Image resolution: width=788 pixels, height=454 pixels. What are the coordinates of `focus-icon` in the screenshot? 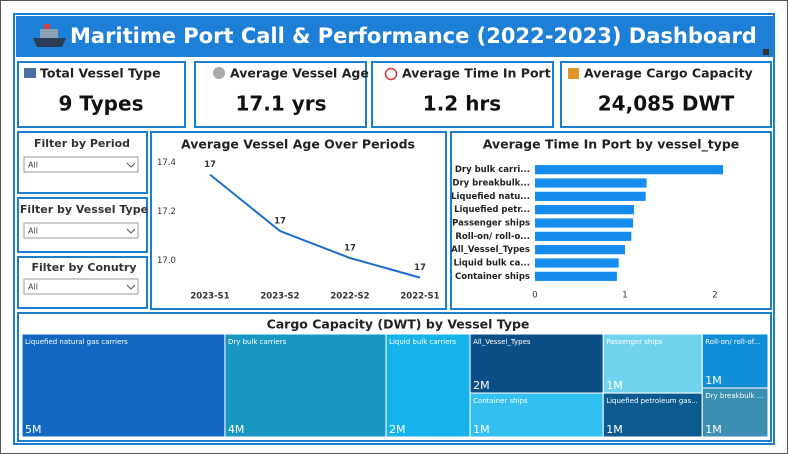 It's located at (766, 52).